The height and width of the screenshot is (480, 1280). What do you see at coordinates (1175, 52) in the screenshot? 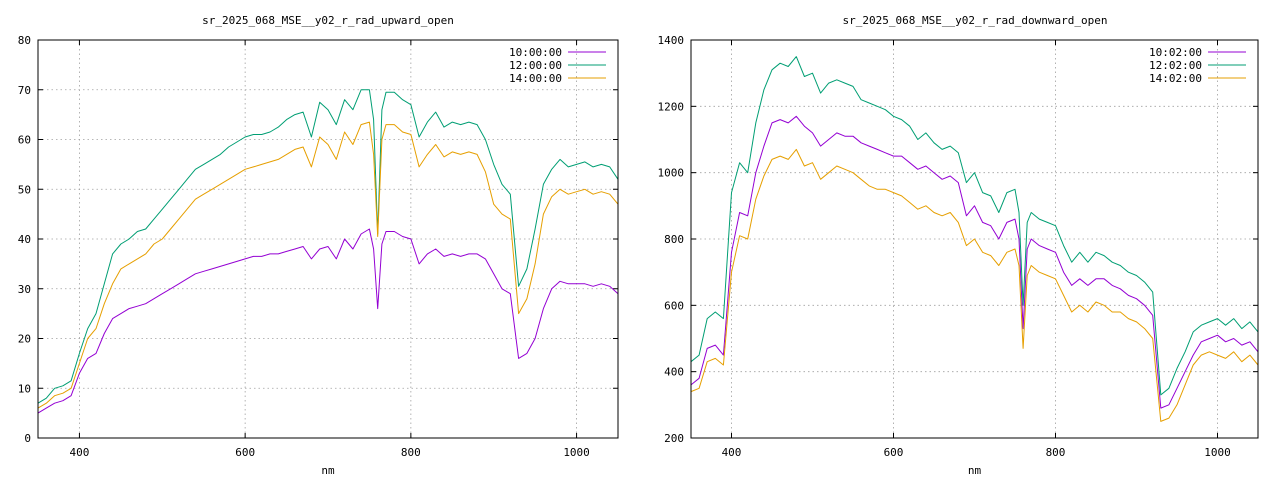
I see `legend-label: 10:02:00` at bounding box center [1175, 52].